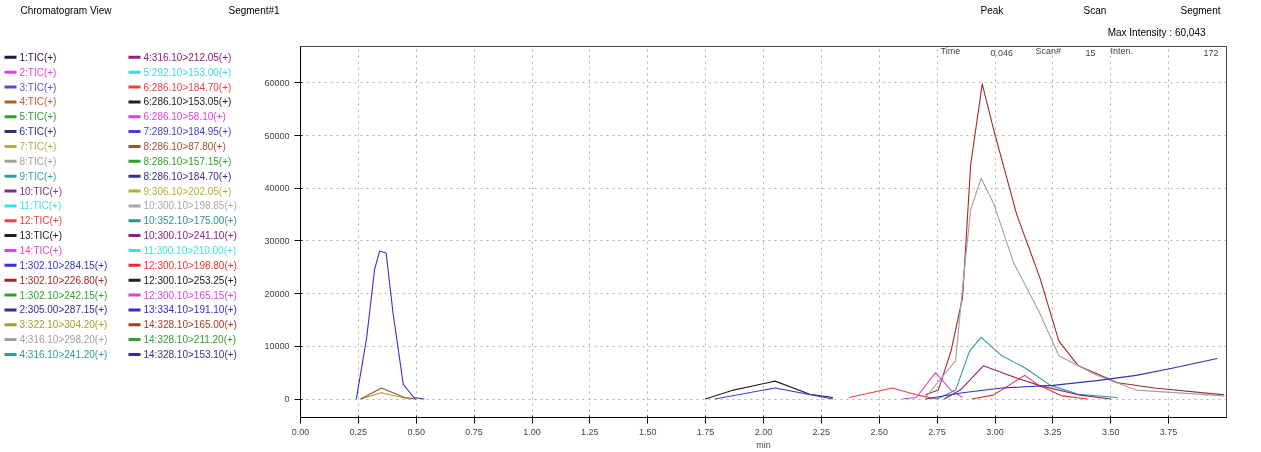  What do you see at coordinates (416, 431) in the screenshot?
I see `x-tick-label: 0.50` at bounding box center [416, 431].